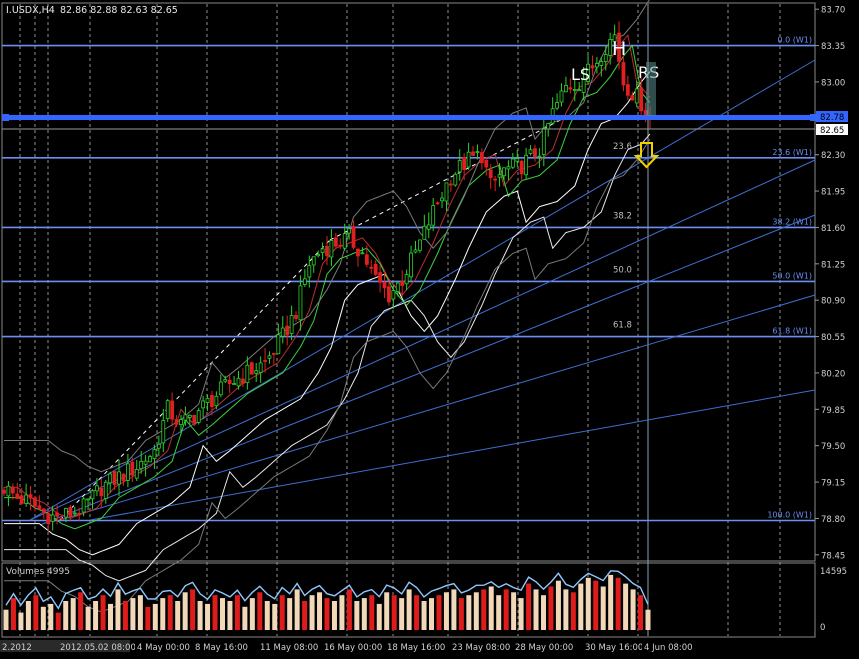 The height and width of the screenshot is (659, 859). I want to click on fib-level-label-right: 50.0 (W1), so click(792, 275).